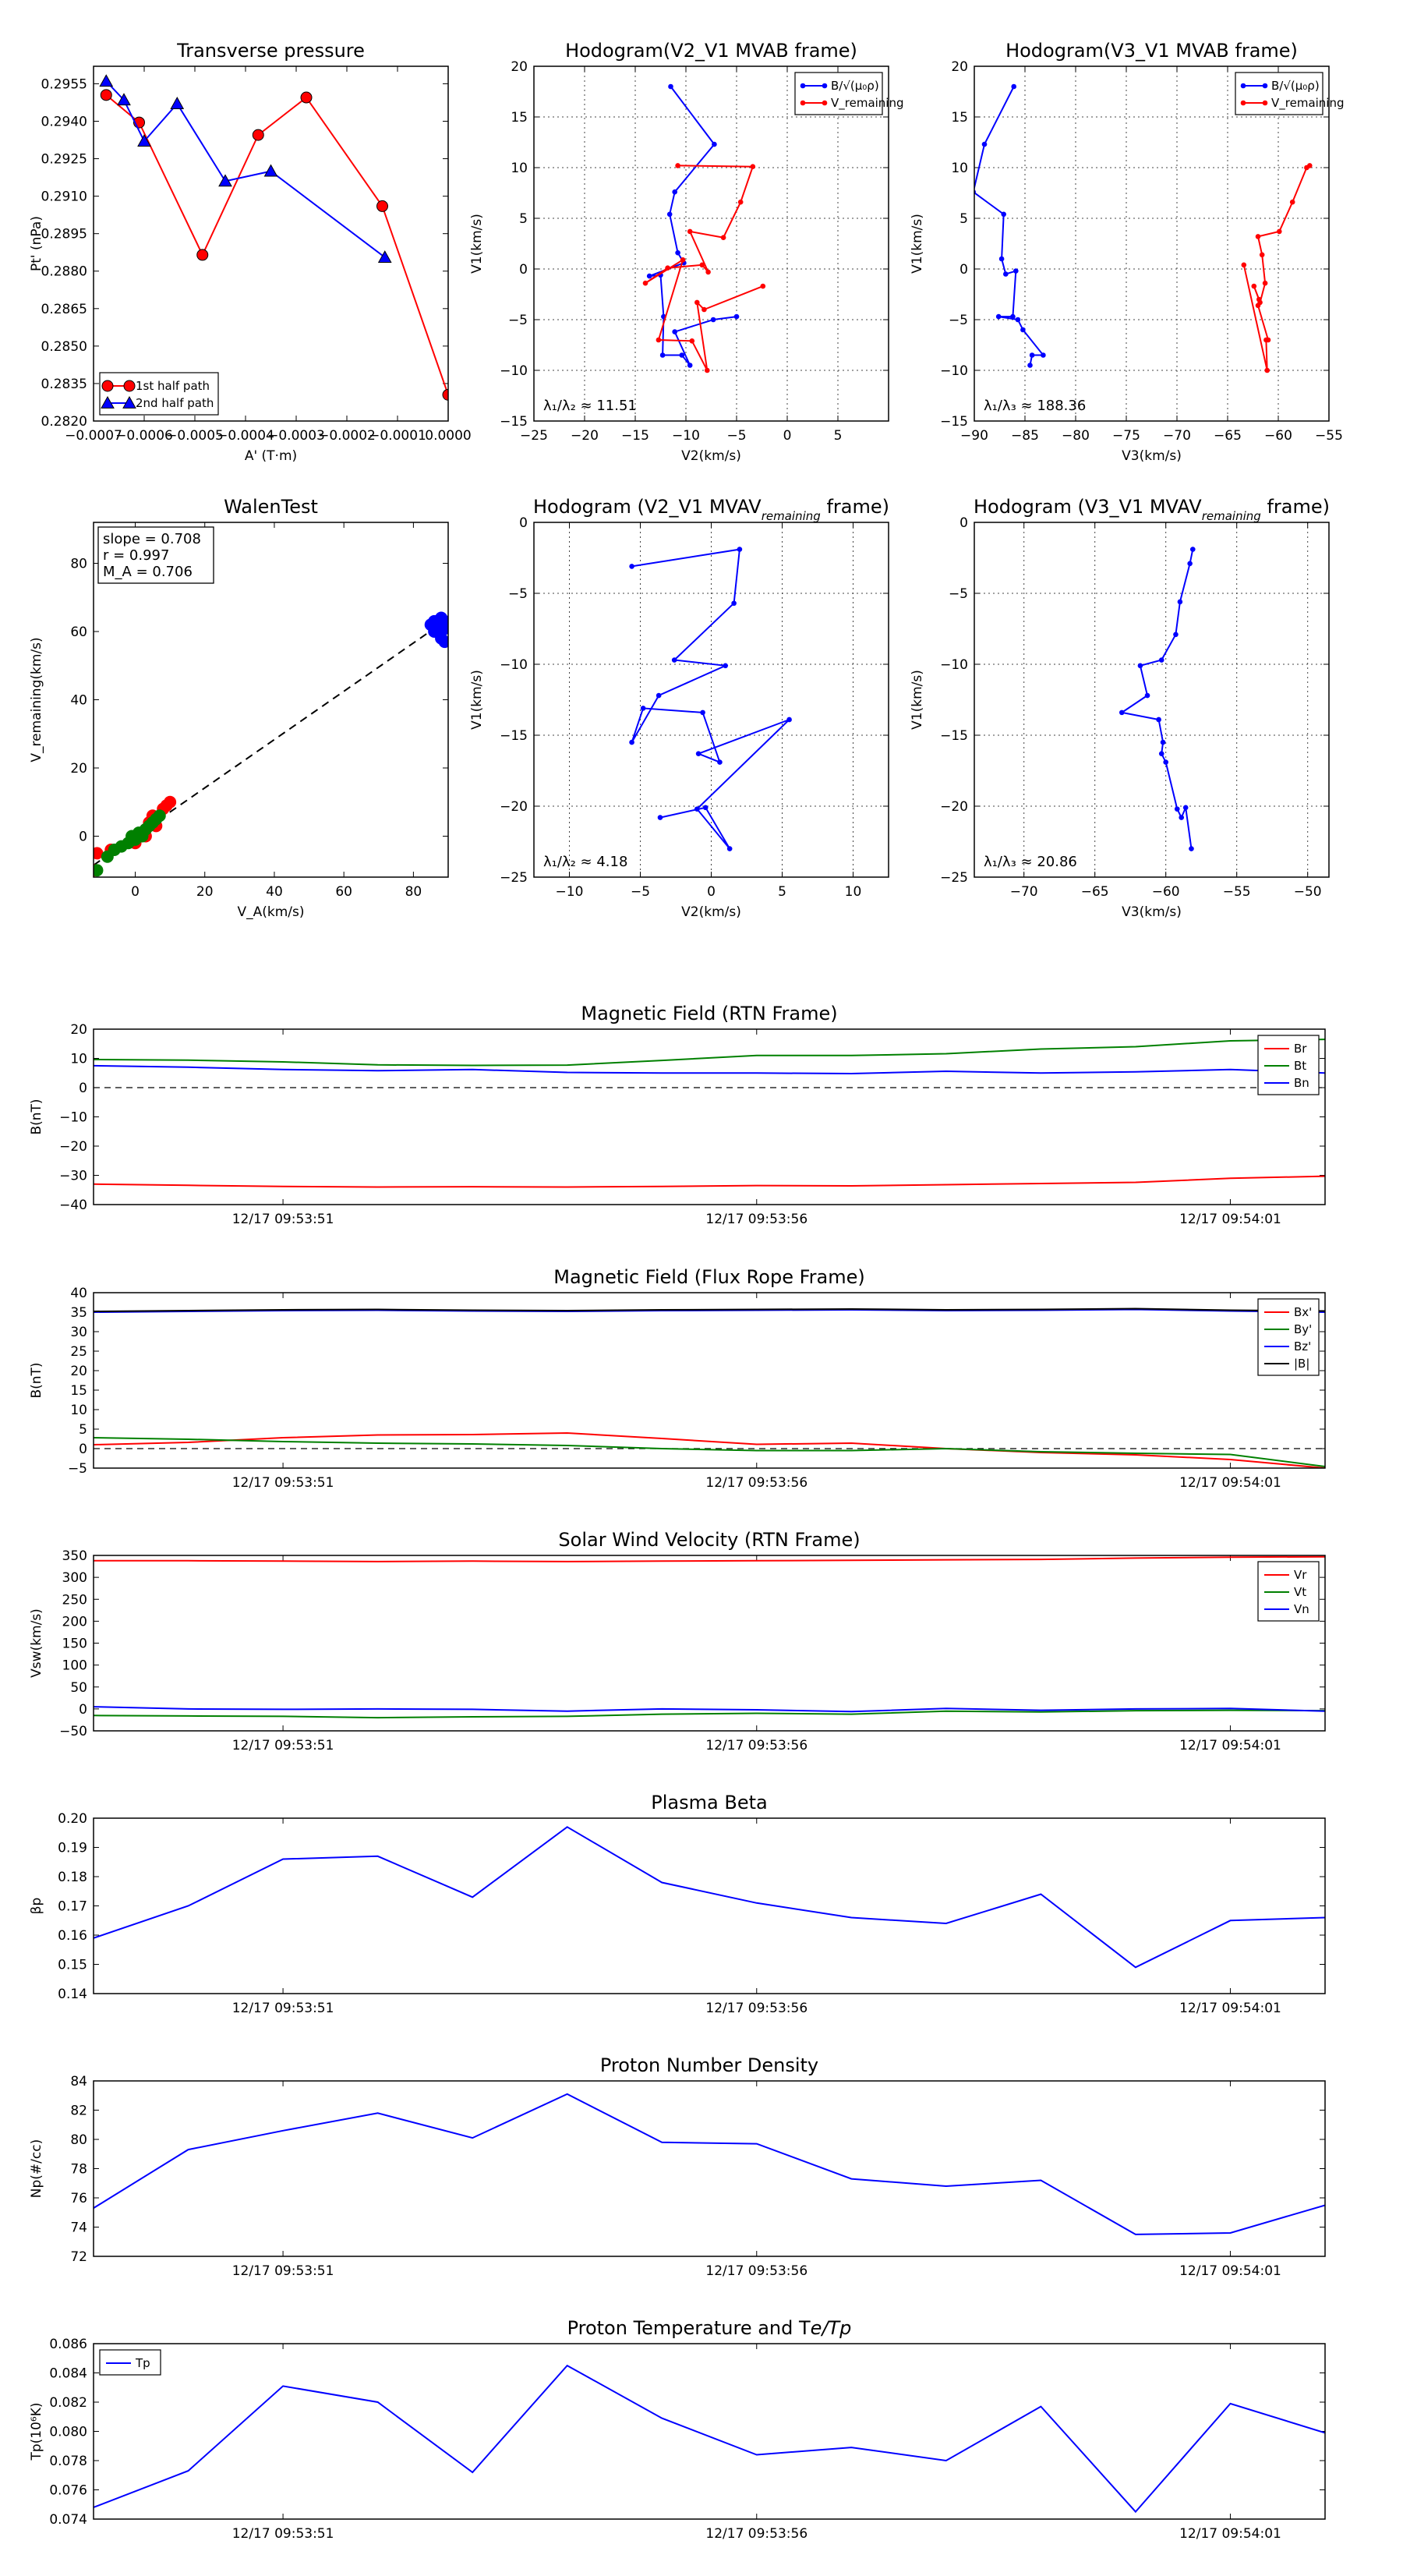 This screenshot has height=2576, width=1403. What do you see at coordinates (709, 1181) in the screenshot?
I see `magnetic-field-rtn-series-br-line` at bounding box center [709, 1181].